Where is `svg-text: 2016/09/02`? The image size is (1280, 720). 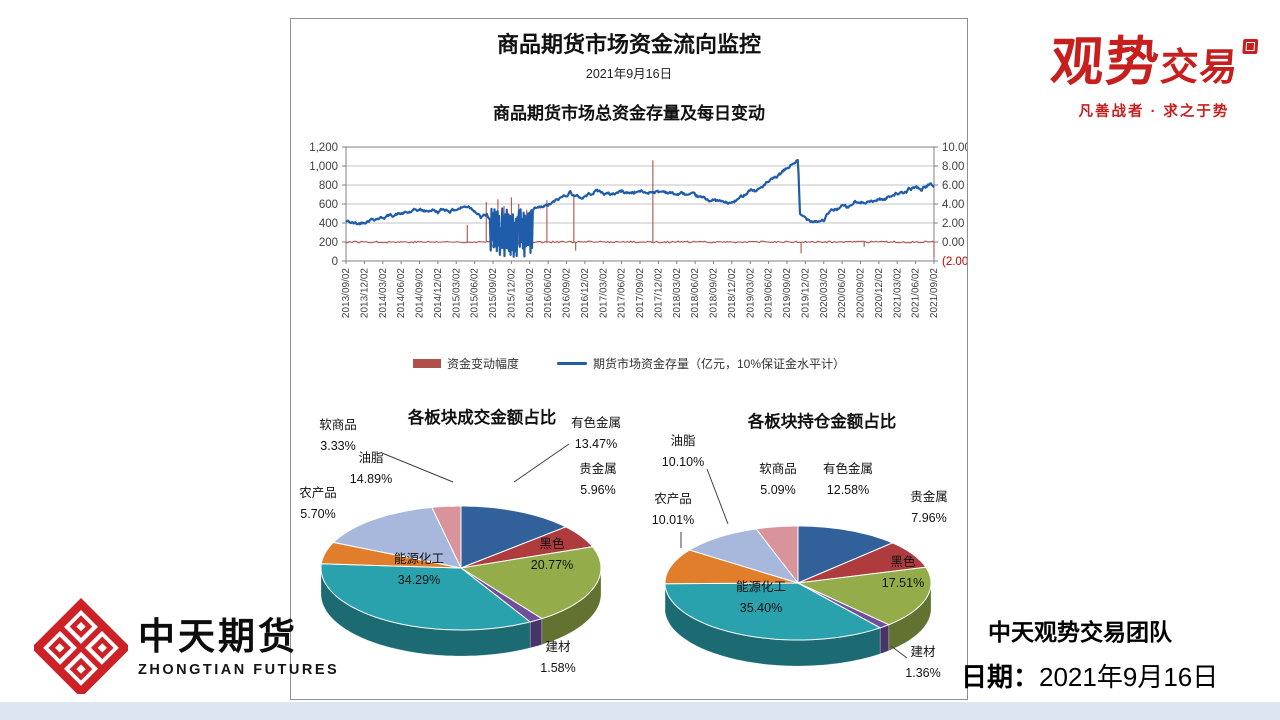
svg-text: 2016/09/02 is located at coordinates (567, 293).